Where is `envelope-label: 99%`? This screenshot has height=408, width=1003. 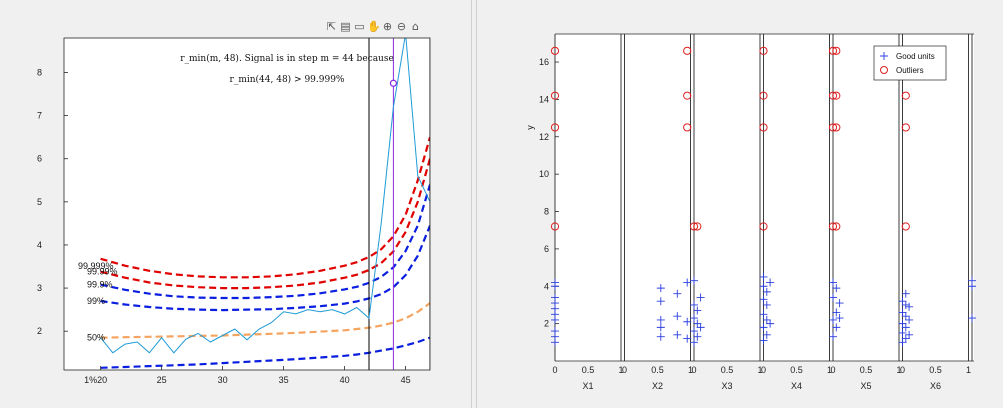 envelope-label: 99% is located at coordinates (96, 301).